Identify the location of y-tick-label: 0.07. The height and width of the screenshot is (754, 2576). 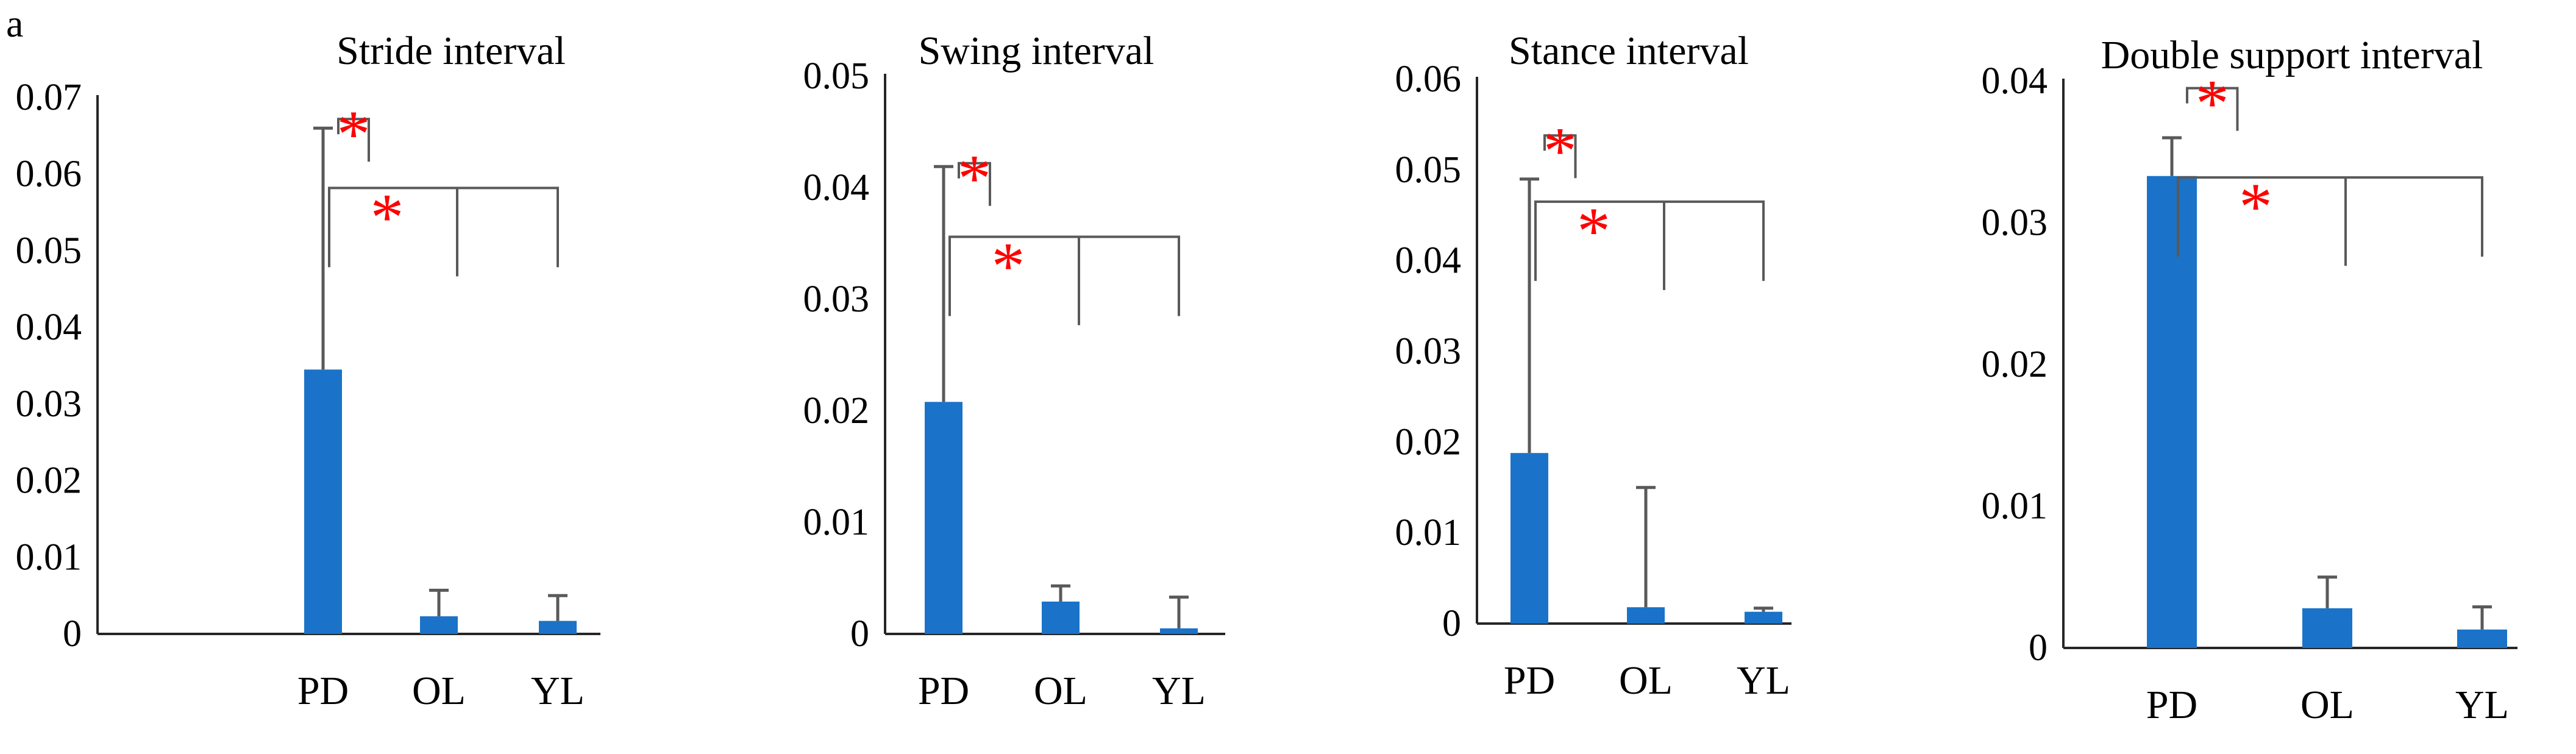
(49, 97).